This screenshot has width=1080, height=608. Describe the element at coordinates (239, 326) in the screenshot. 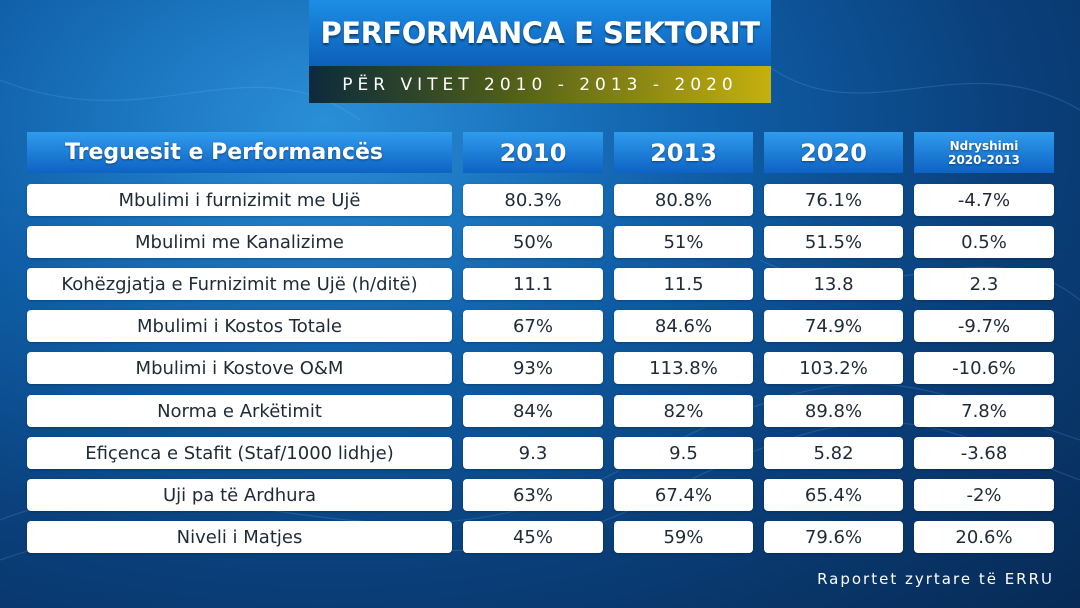

I see `row-label: Mbulimi i Kostos Totale` at that location.